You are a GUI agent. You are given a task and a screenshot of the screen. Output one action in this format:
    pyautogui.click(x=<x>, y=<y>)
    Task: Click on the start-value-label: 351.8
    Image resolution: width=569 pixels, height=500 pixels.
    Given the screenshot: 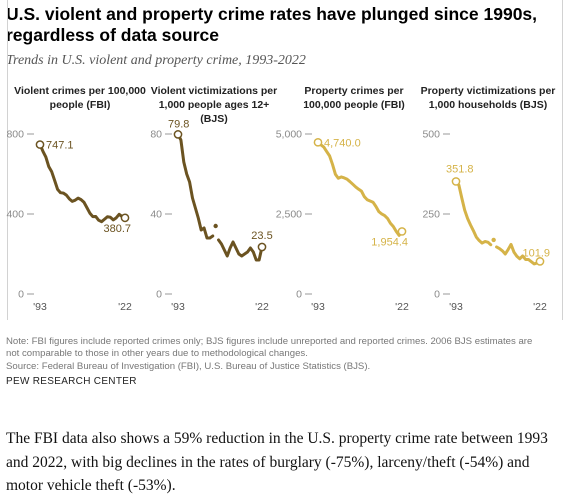 What is the action you would take?
    pyautogui.click(x=460, y=169)
    